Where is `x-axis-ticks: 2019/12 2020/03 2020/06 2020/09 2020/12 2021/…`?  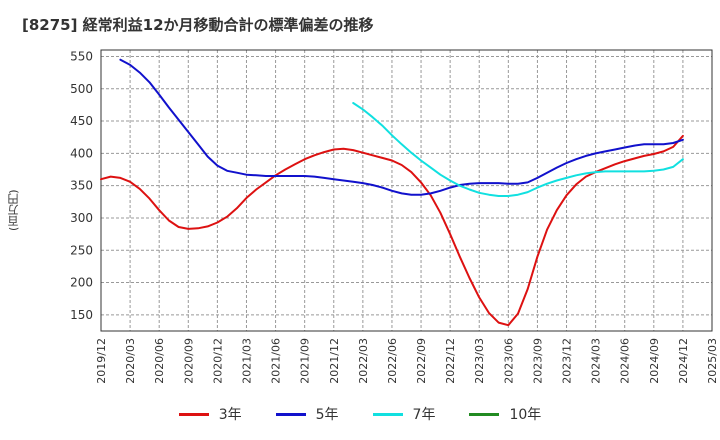
x-axis-ticks: 2019/12 2020/03 2020/06 2020/09 2020/12 2021/… is located at coordinates (407, 361).